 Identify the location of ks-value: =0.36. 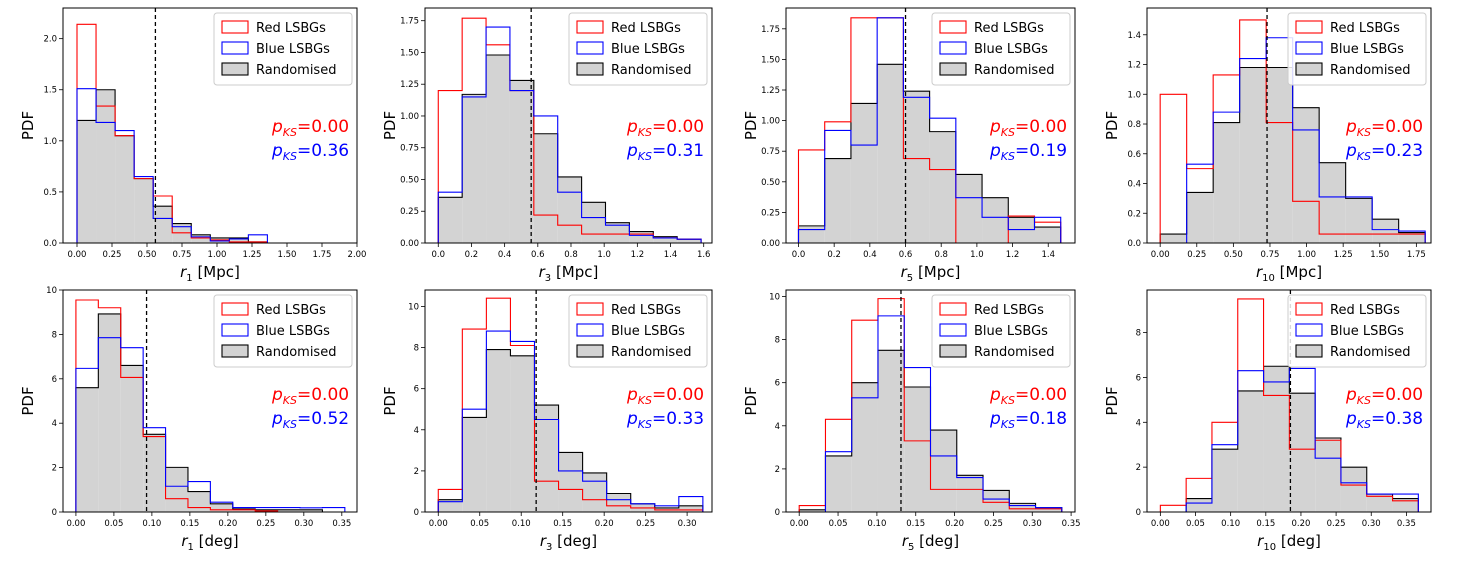
(323, 151).